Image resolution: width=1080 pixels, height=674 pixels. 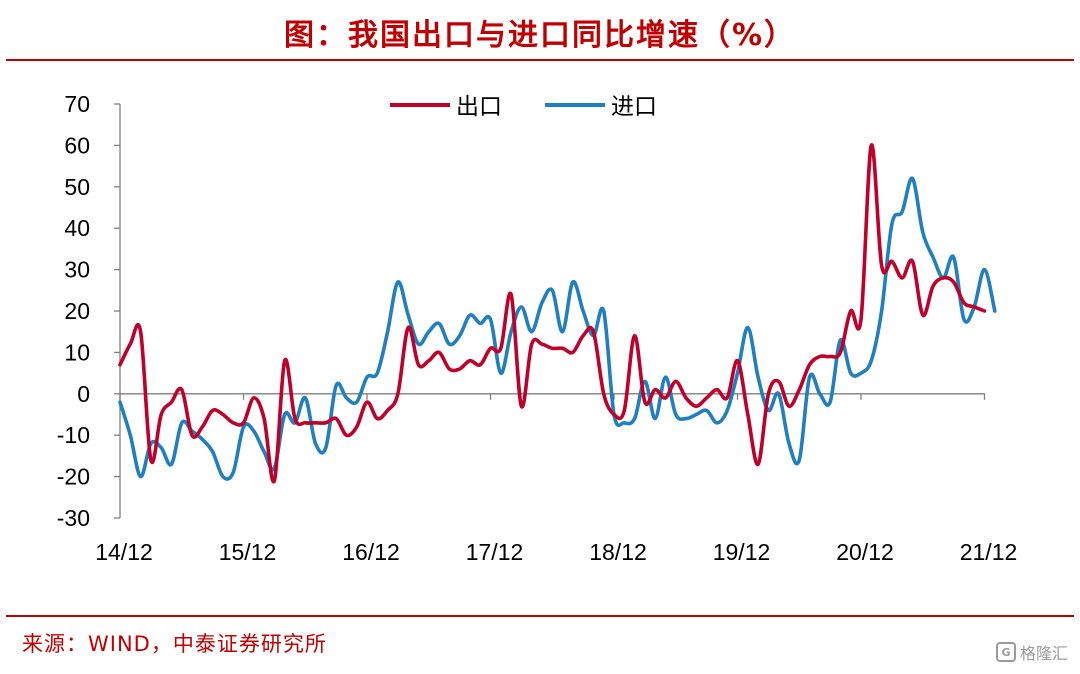 I want to click on y-tick-label: 20, so click(x=77, y=311).